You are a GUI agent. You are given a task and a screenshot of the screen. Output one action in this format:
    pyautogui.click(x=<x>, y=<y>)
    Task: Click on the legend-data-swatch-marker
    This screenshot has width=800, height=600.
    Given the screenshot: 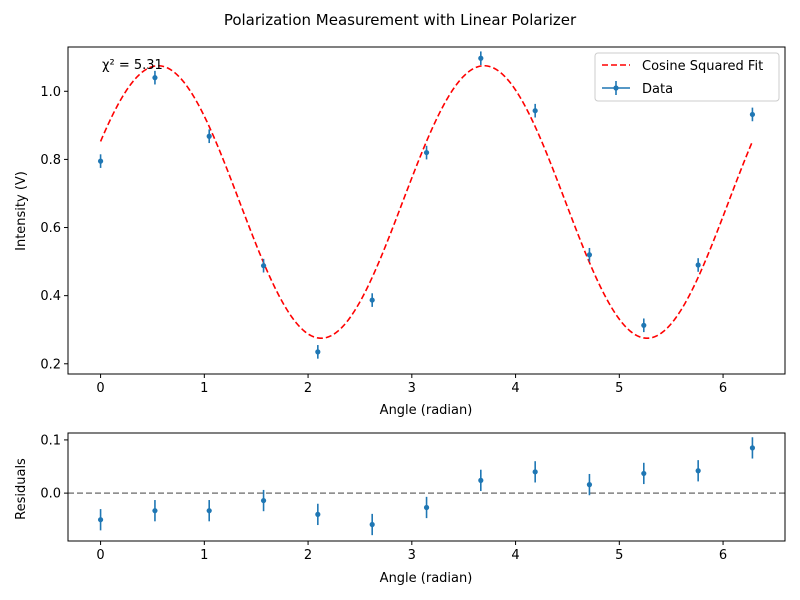 What is the action you would take?
    pyautogui.click(x=616, y=88)
    